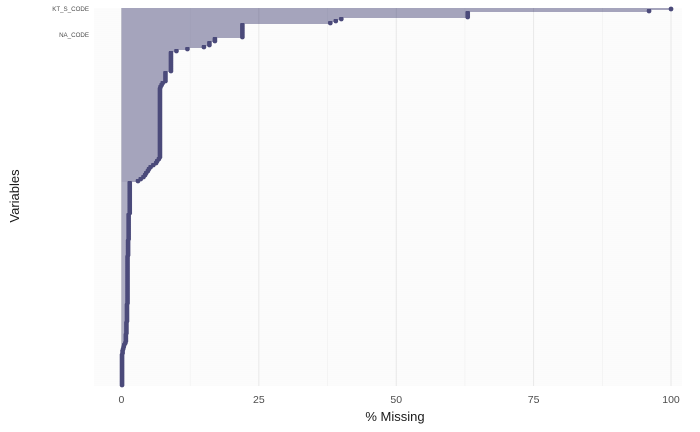 The image size is (700, 432). What do you see at coordinates (70, 9) in the screenshot?
I see `y-category-label: KT_S_CODE` at bounding box center [70, 9].